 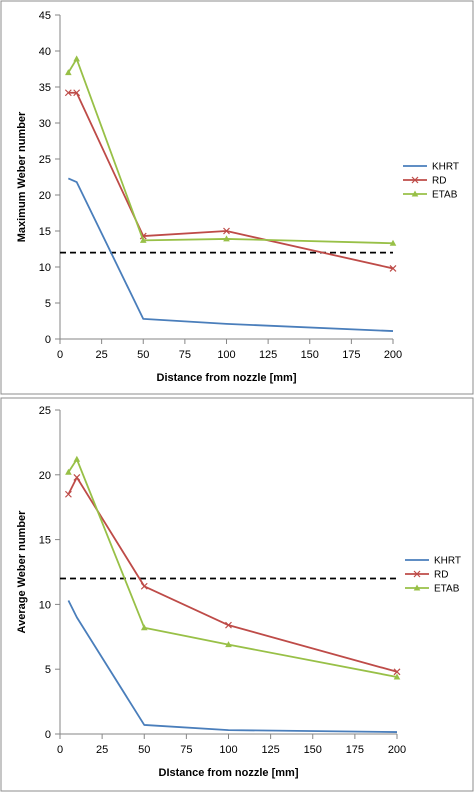 What do you see at coordinates (45, 52) in the screenshot?
I see `y-tick-label: 40` at bounding box center [45, 52].